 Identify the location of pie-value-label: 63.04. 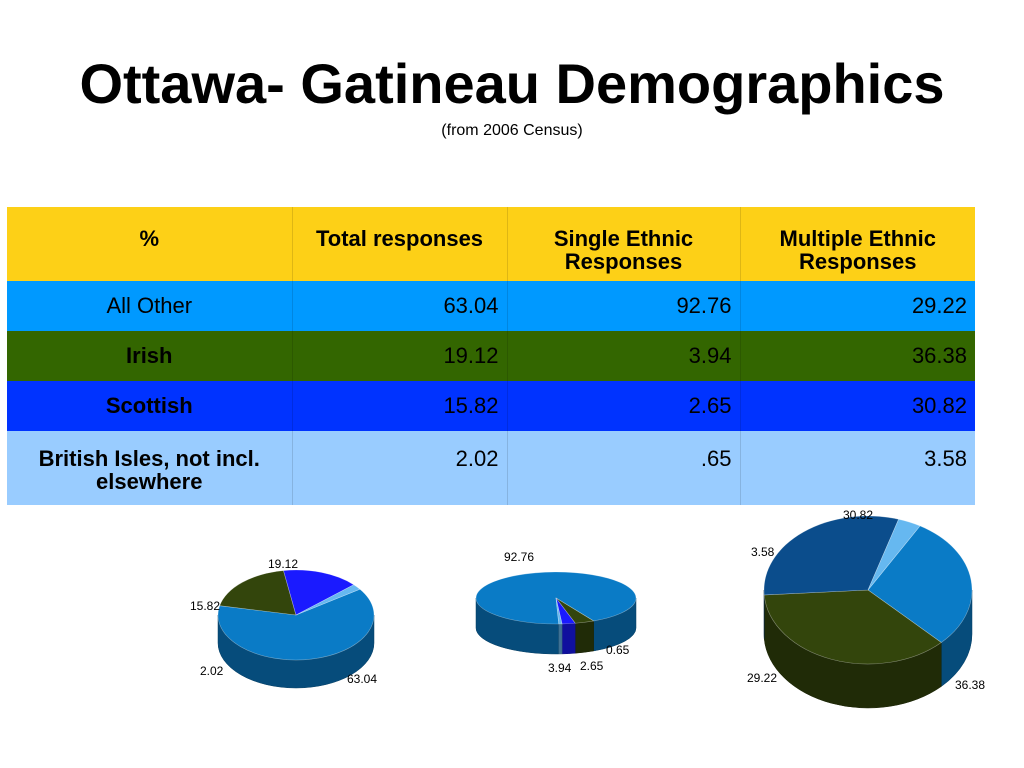
(362, 679).